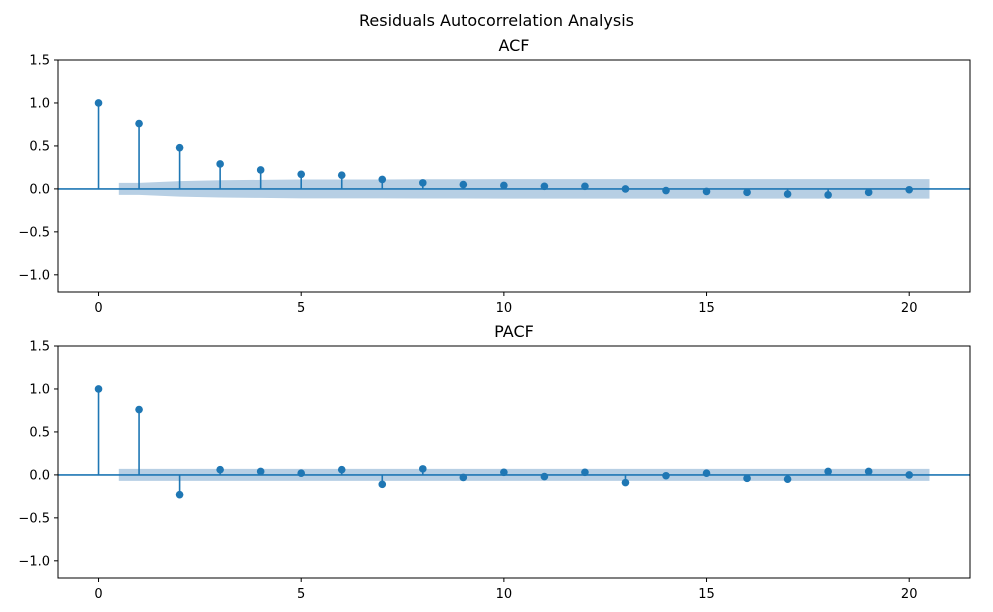 This screenshot has width=993, height=612. I want to click on pacf-y-tick-label: 0.5, so click(39, 432).